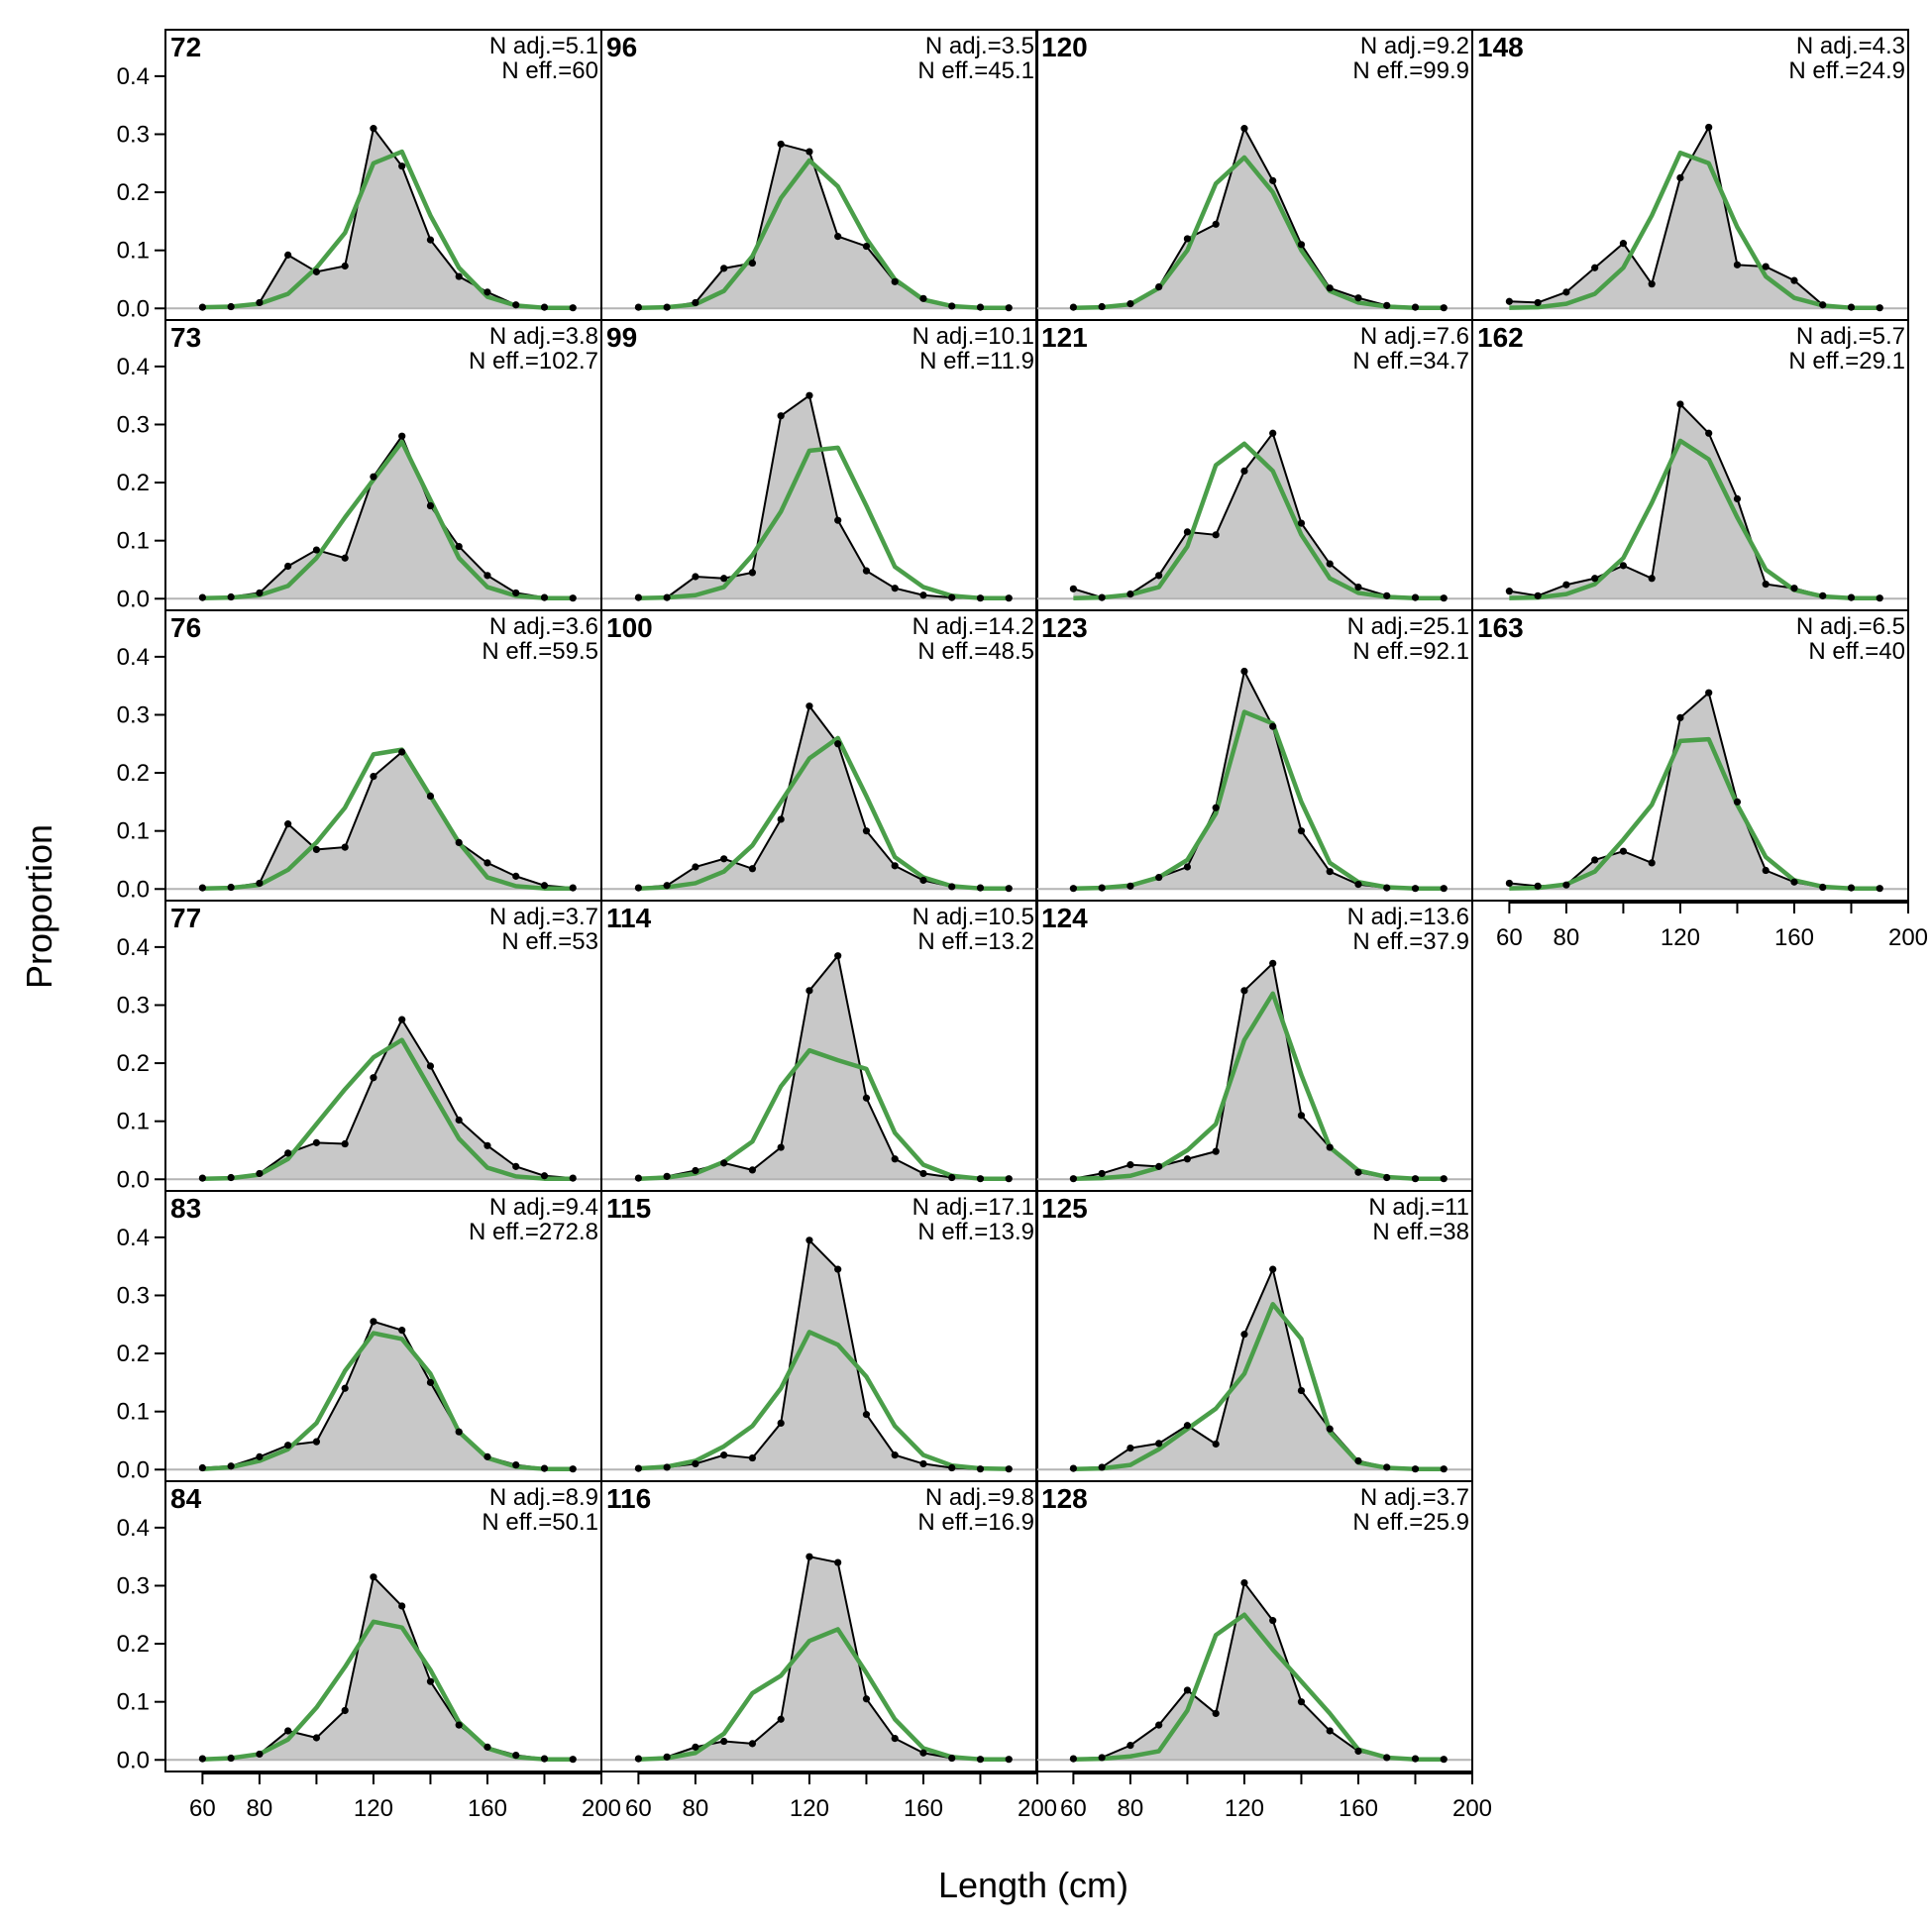 The height and width of the screenshot is (1932, 1932). What do you see at coordinates (824, 1353) in the screenshot?
I see `observed-line` at bounding box center [824, 1353].